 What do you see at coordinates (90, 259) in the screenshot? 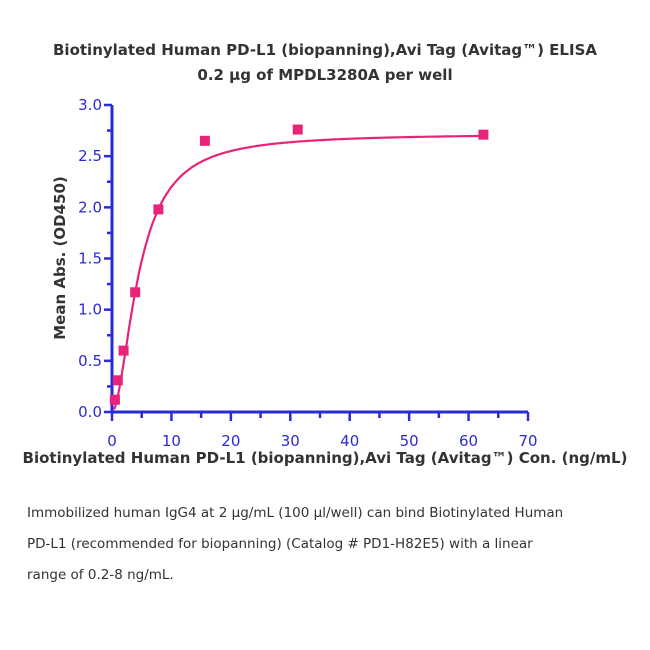
I see `y-tick-label: 1.5` at bounding box center [90, 259].